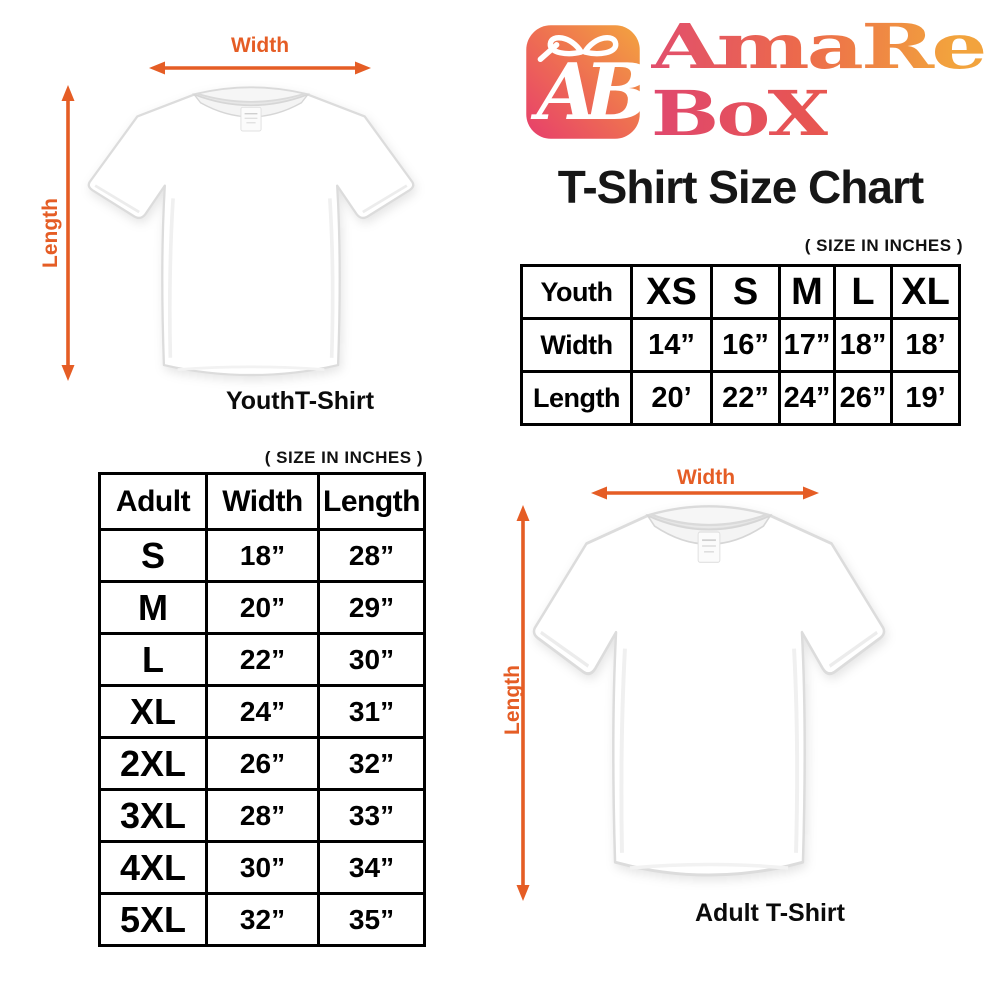 This screenshot has width=1000, height=1000. Describe the element at coordinates (576, 292) in the screenshot. I see `youth-table-corner-cell: Youth` at that location.